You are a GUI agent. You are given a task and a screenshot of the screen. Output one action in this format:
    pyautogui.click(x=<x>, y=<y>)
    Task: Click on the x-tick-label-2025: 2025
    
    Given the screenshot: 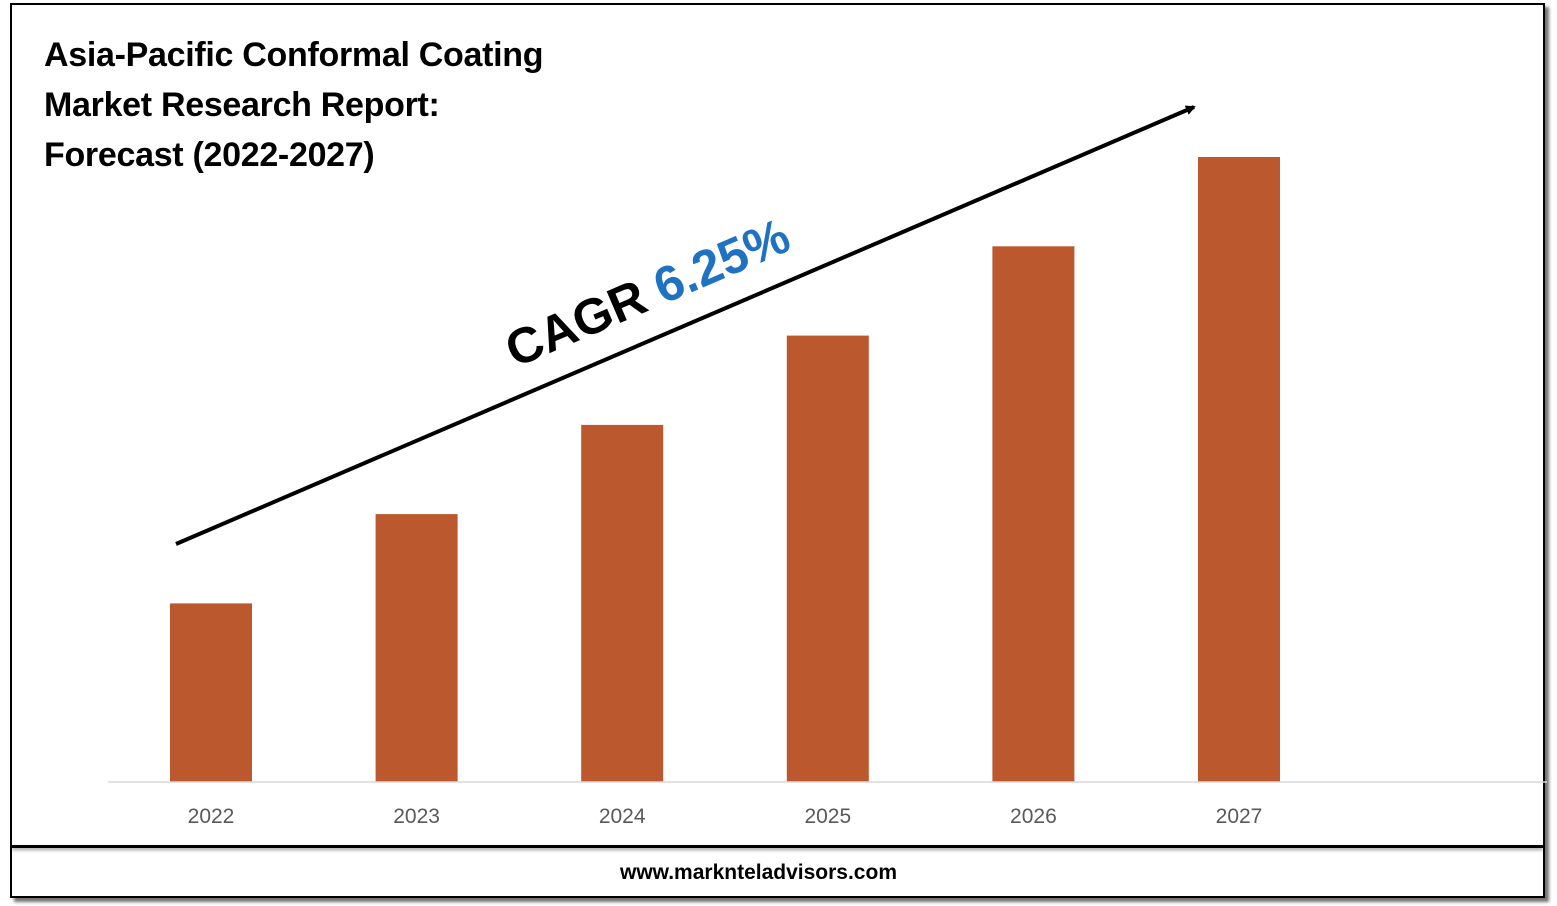 What is the action you would take?
    pyautogui.click(x=827, y=816)
    